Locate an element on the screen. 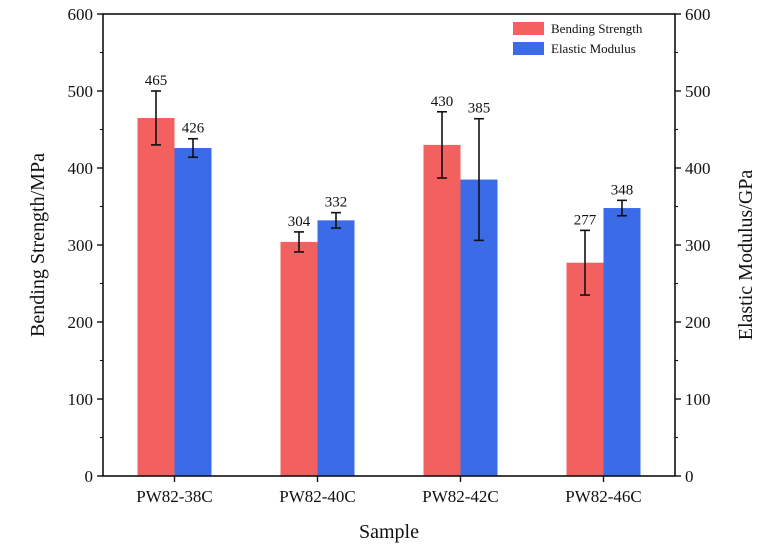 This screenshot has width=780, height=549. bar-bending-strength-pw82-42c is located at coordinates (442, 310).